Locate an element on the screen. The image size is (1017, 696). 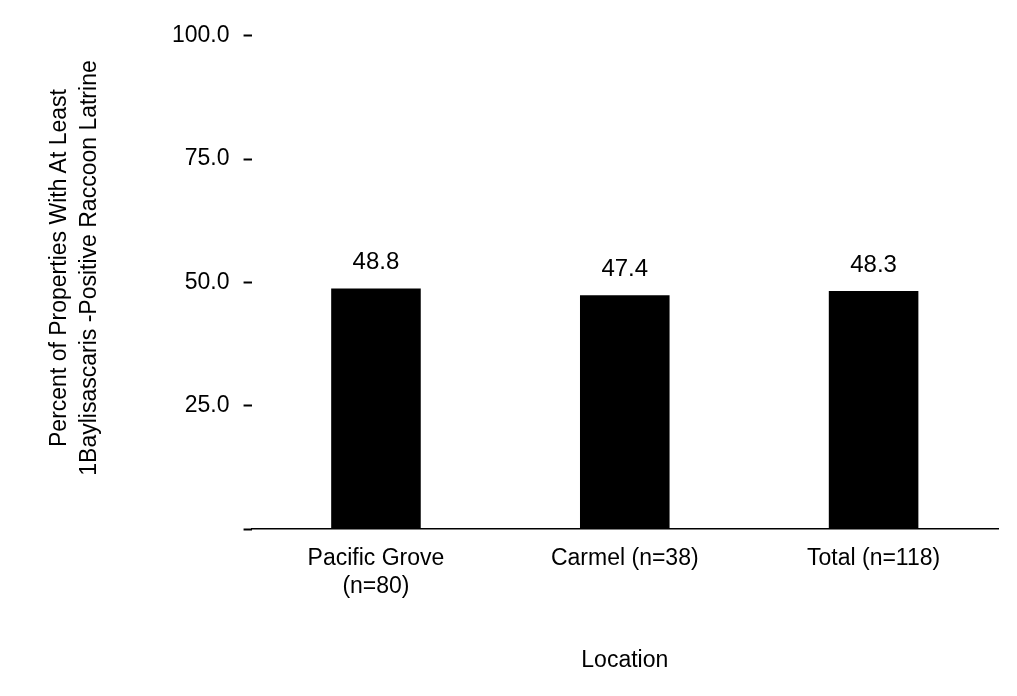
data-label: 48.3 is located at coordinates (873, 263).